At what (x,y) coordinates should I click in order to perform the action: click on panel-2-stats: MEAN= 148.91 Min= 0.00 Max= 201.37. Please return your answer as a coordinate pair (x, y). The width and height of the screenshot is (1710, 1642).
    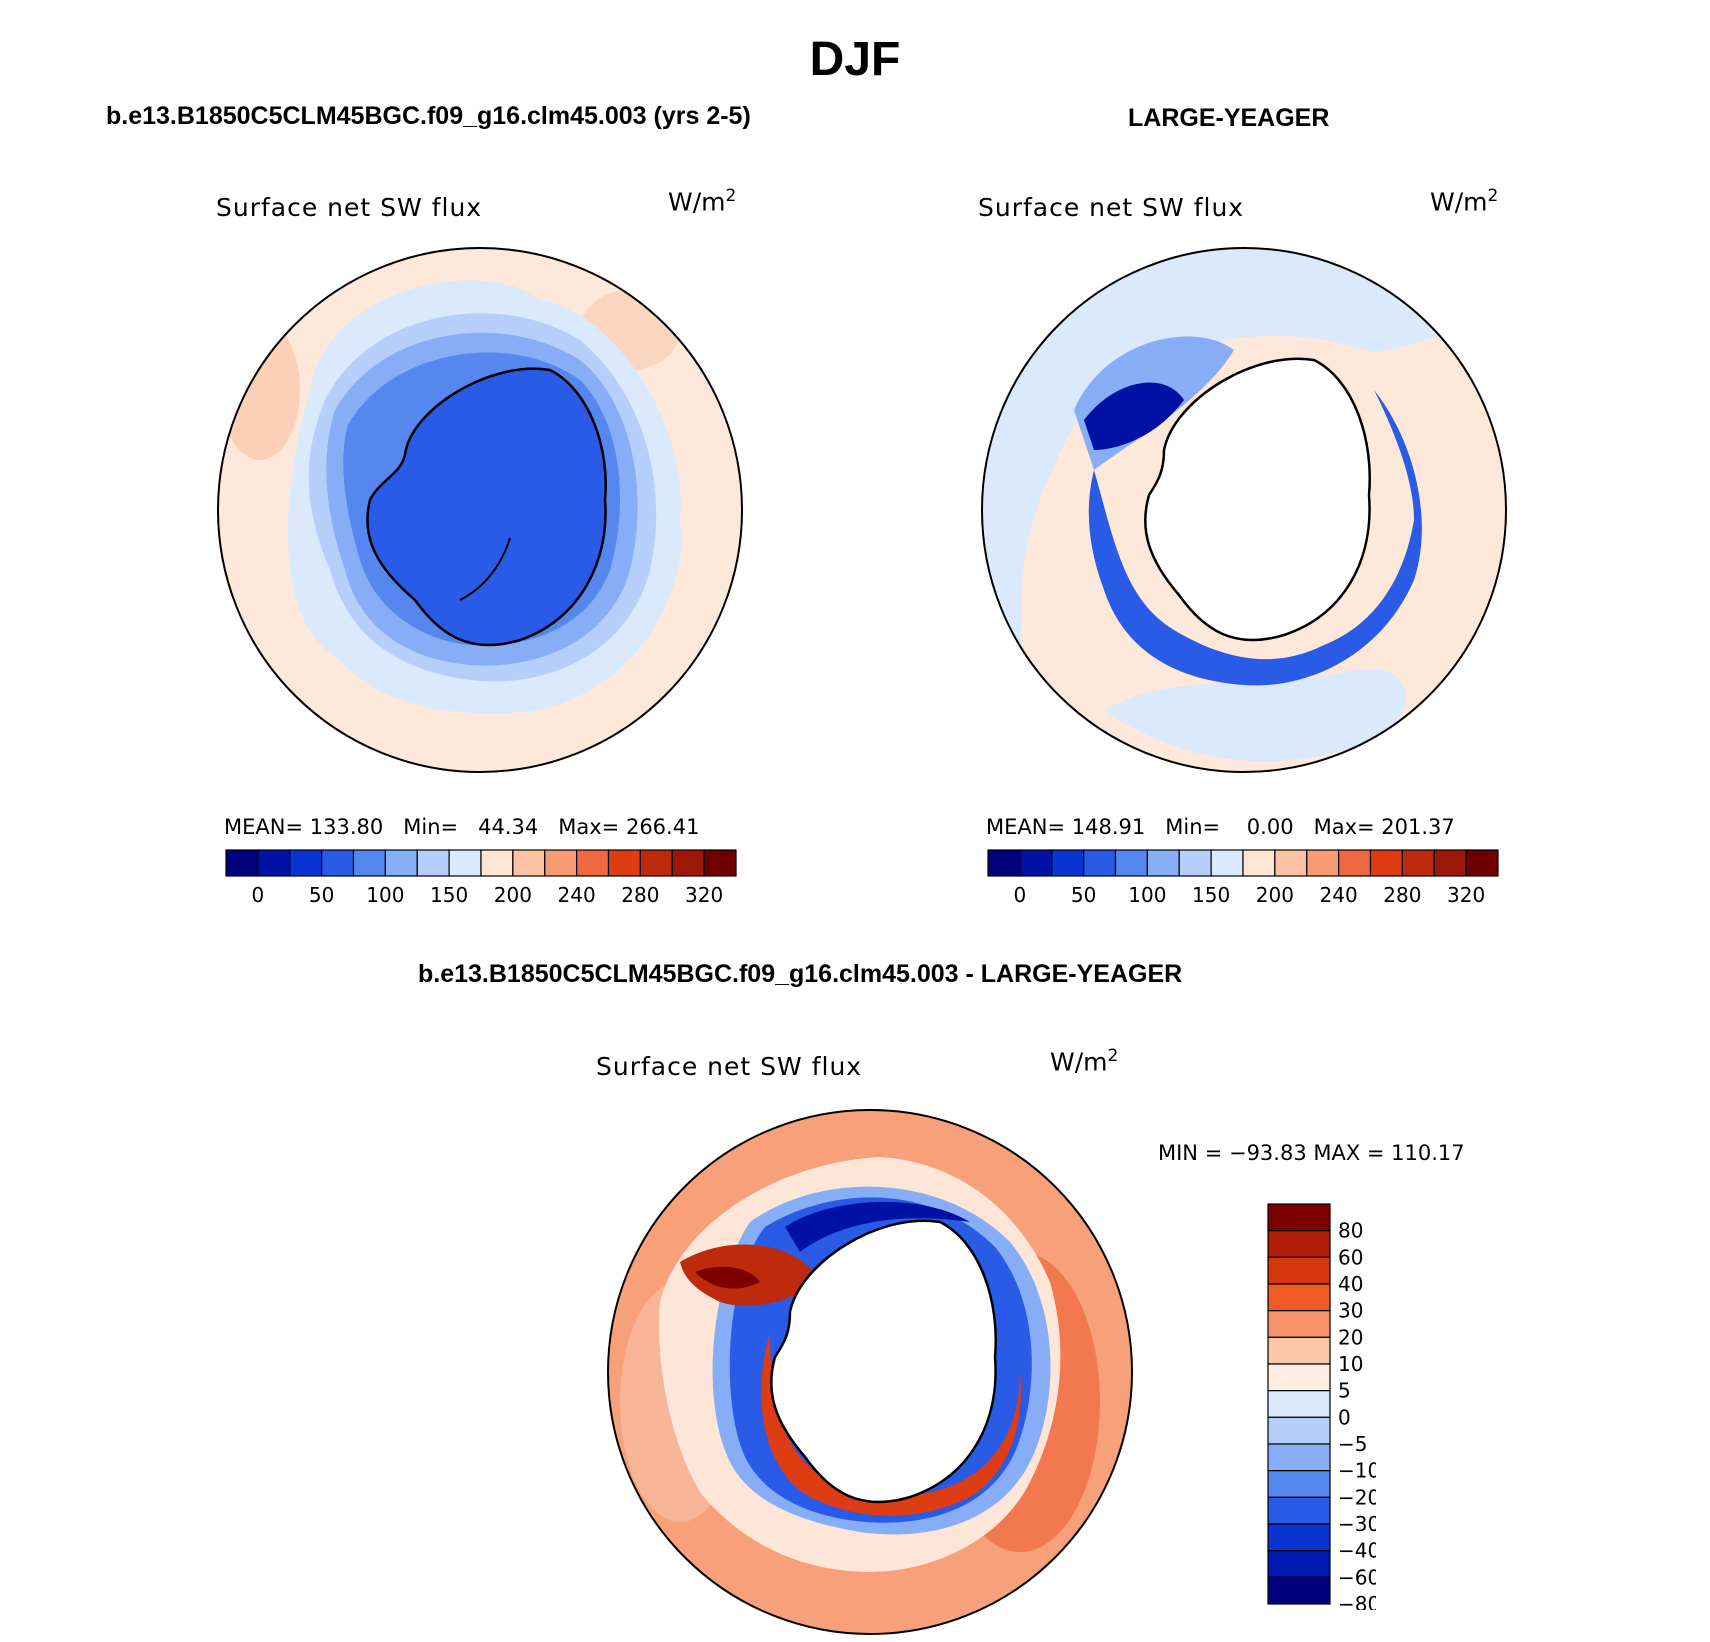
    Looking at the image, I should click on (1220, 827).